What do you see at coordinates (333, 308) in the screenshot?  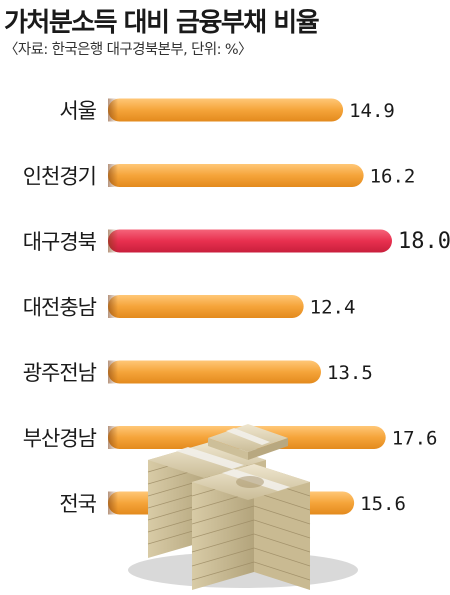 I see `value-label: 12.4` at bounding box center [333, 308].